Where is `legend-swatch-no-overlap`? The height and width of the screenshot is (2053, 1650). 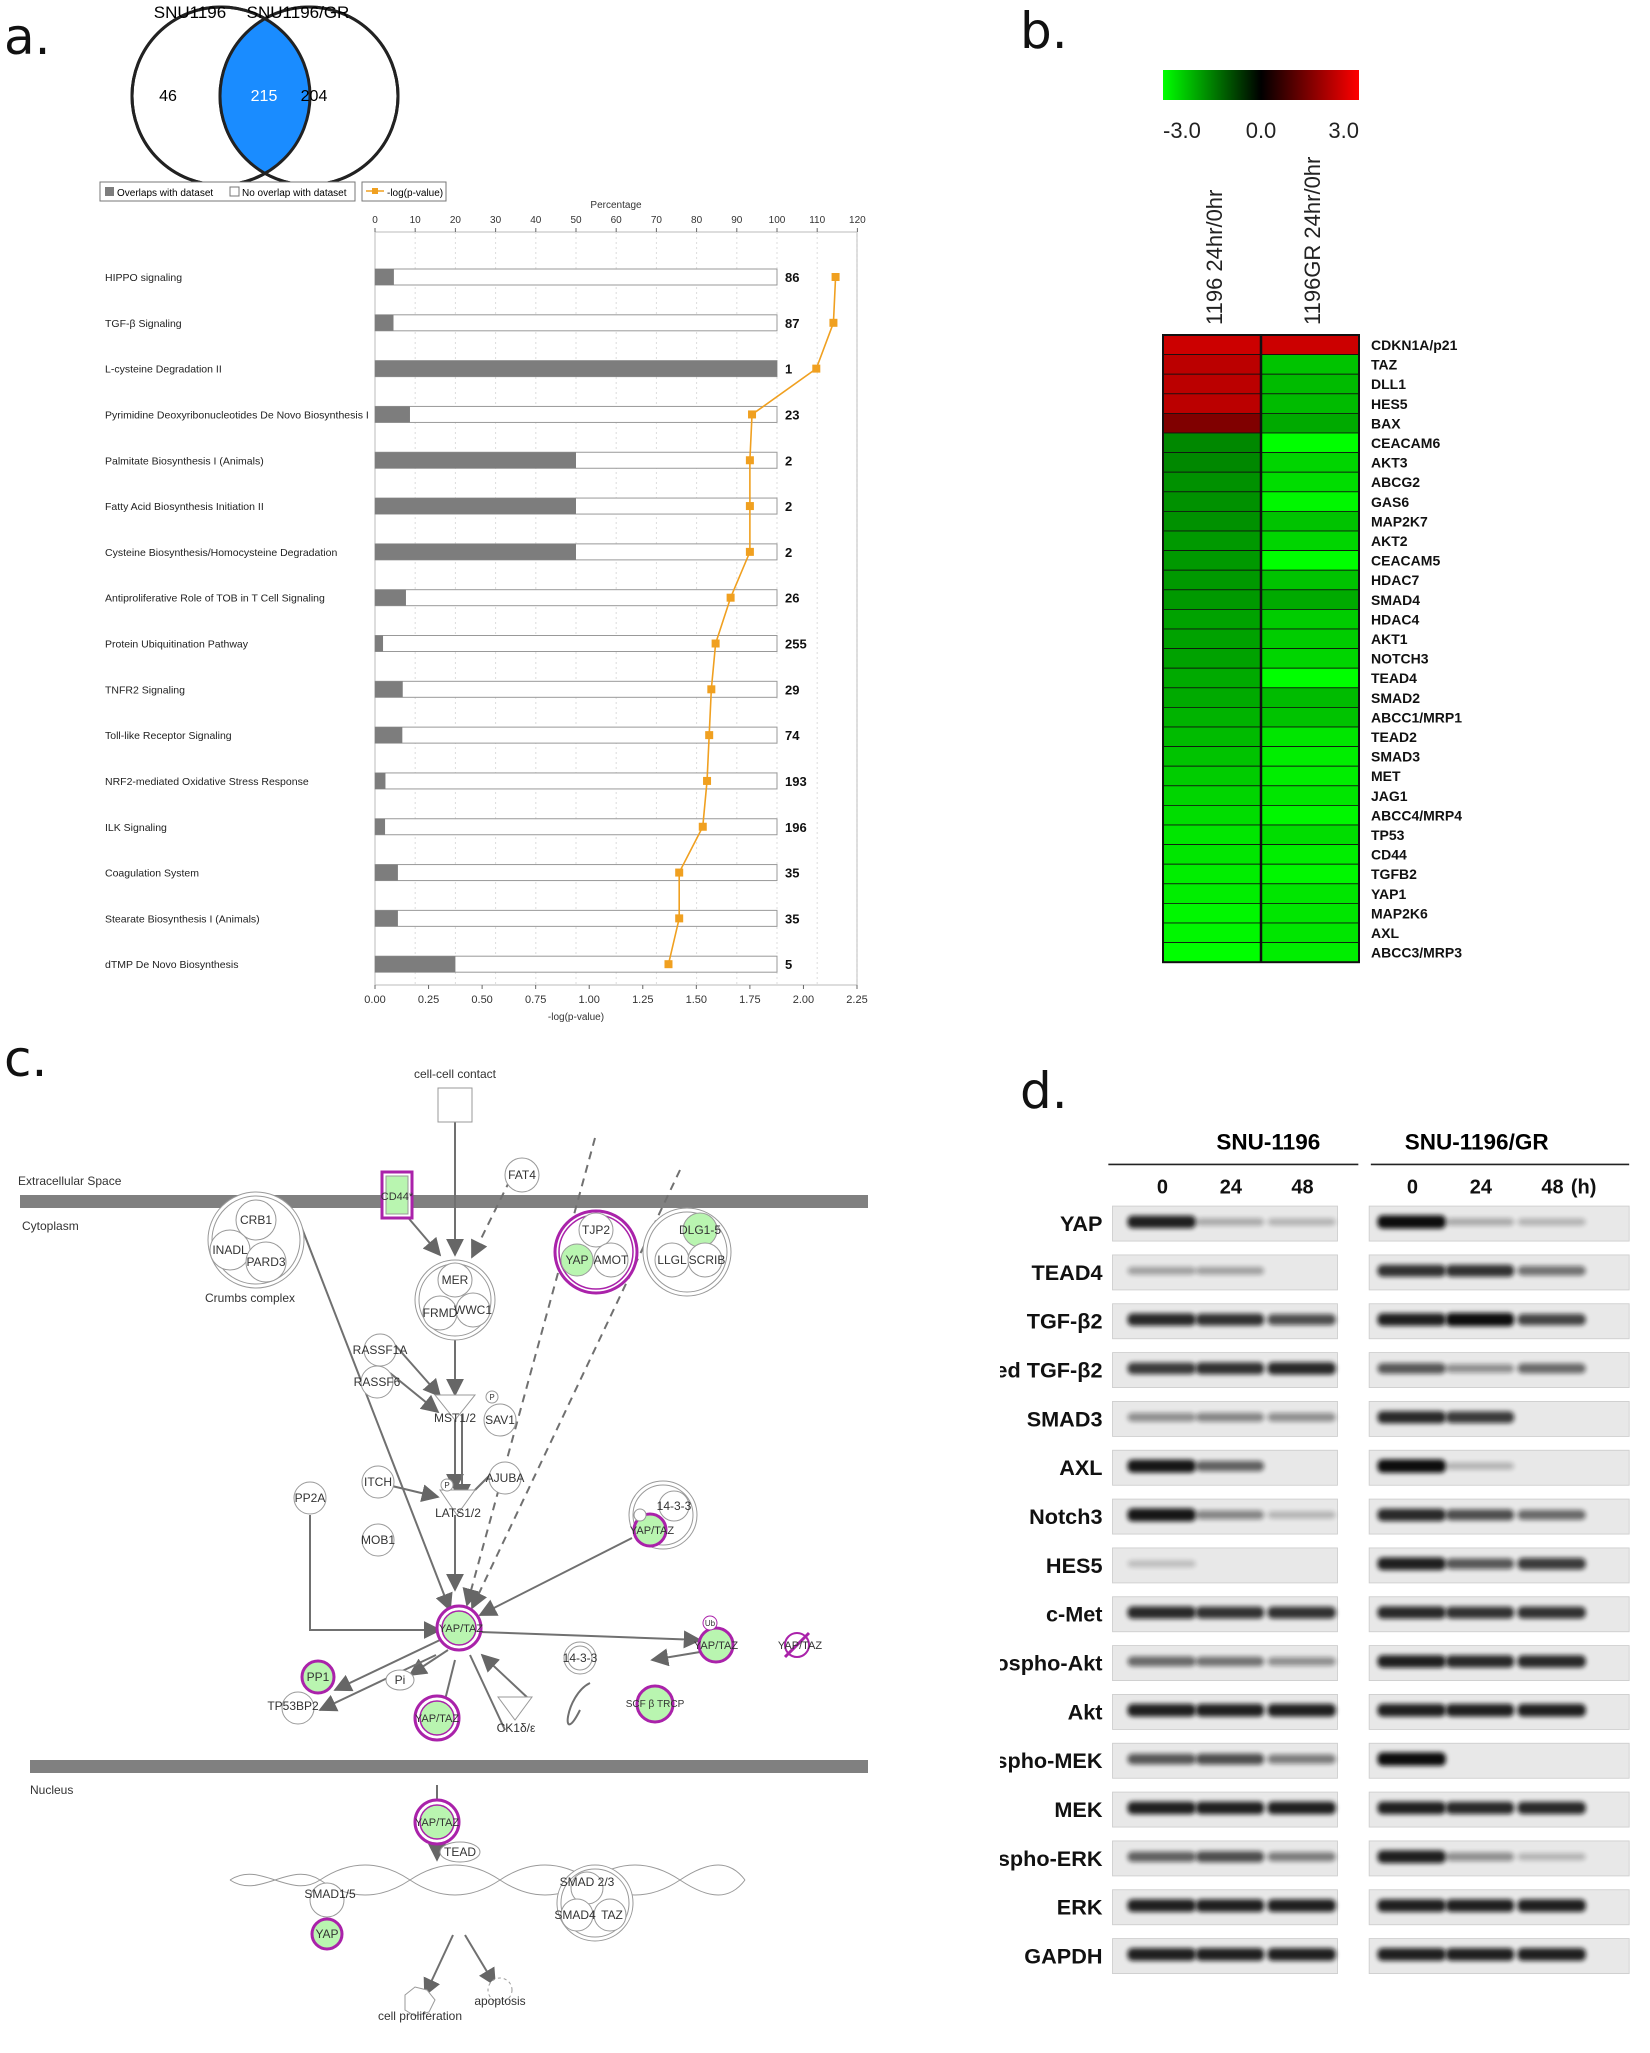
legend-swatch-no-overlap is located at coordinates (234, 191).